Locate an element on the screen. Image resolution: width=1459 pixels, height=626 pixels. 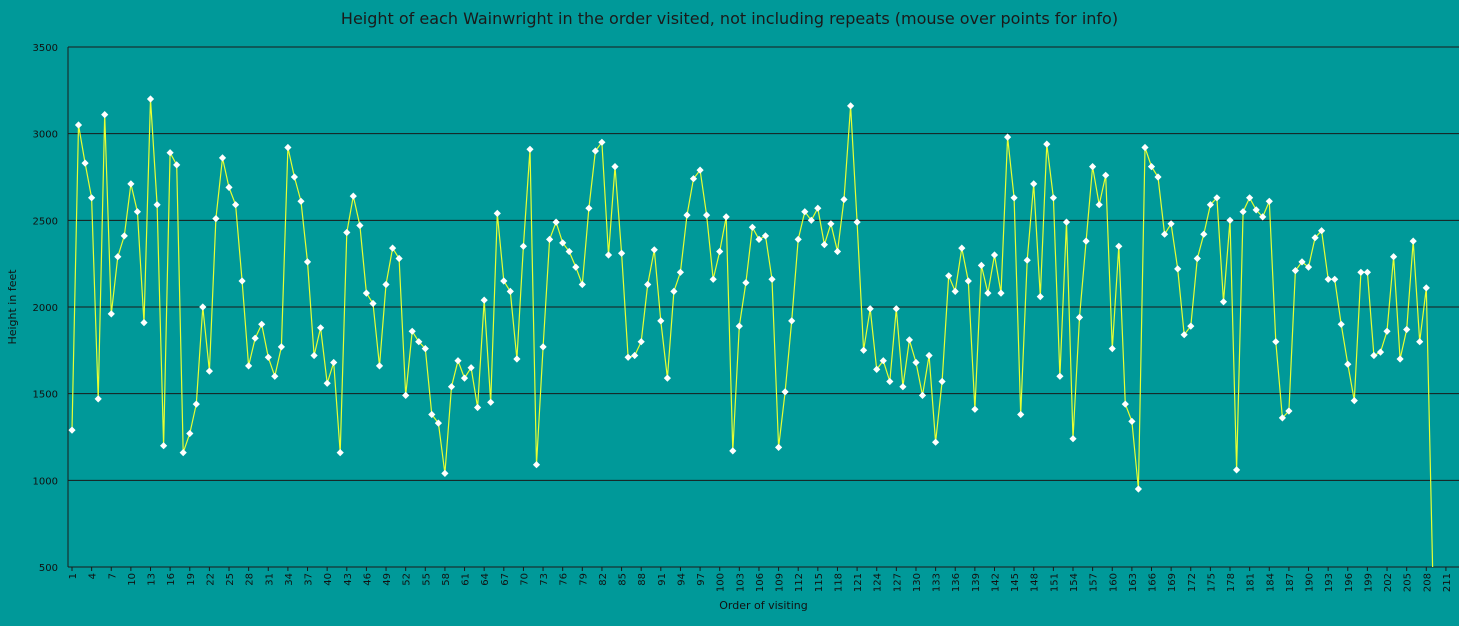
x-tick-label-82: 82 is located at coordinates (603, 579).